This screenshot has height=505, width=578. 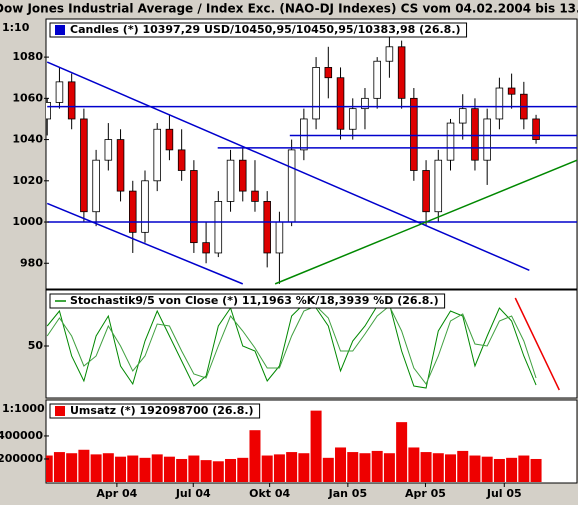 What do you see at coordinates (116, 493) in the screenshot?
I see `x-tick-label: Apr 04` at bounding box center [116, 493].